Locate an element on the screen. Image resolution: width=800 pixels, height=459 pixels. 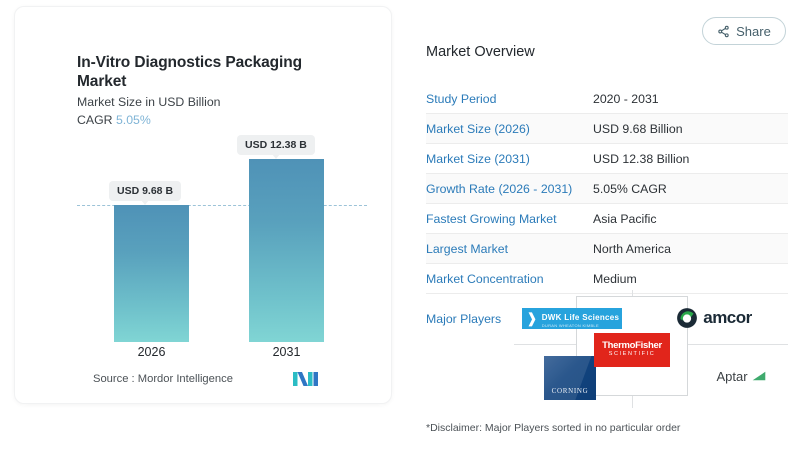
row-value: Medium is located at coordinates (615, 278).